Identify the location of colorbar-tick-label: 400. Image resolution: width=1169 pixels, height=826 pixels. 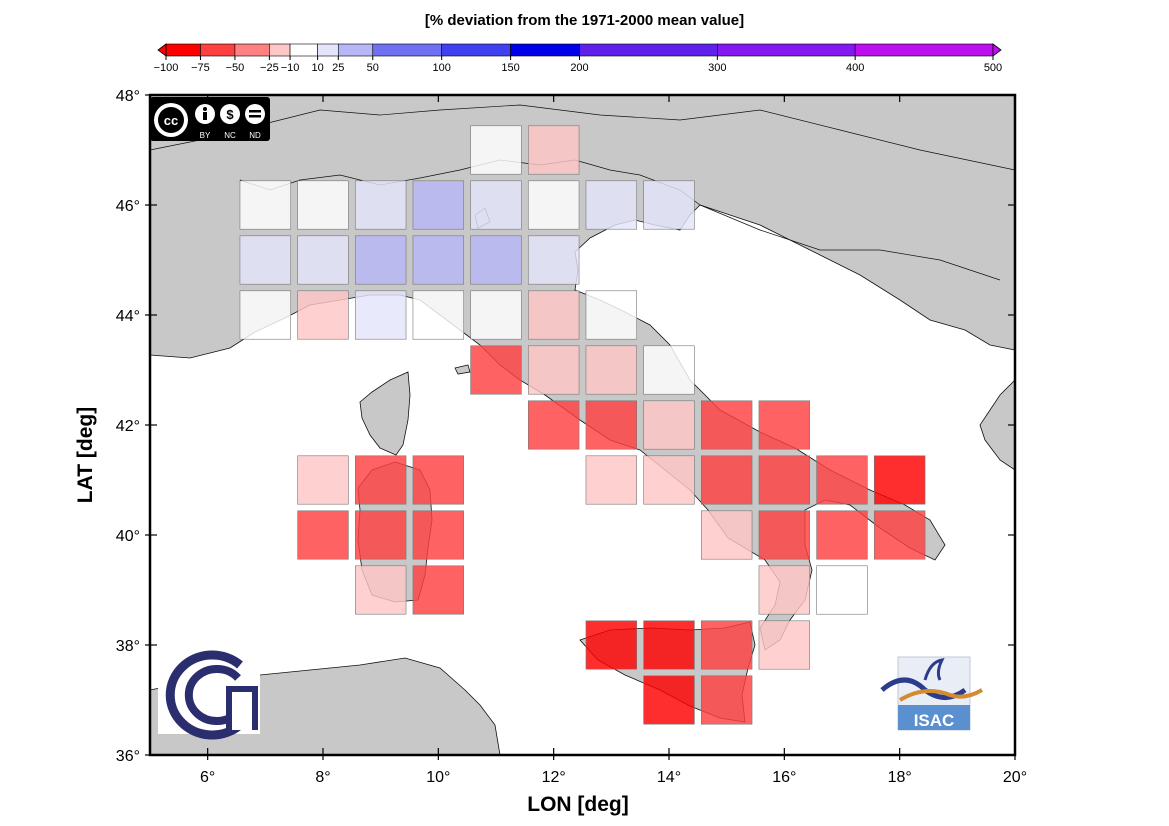
(855, 68).